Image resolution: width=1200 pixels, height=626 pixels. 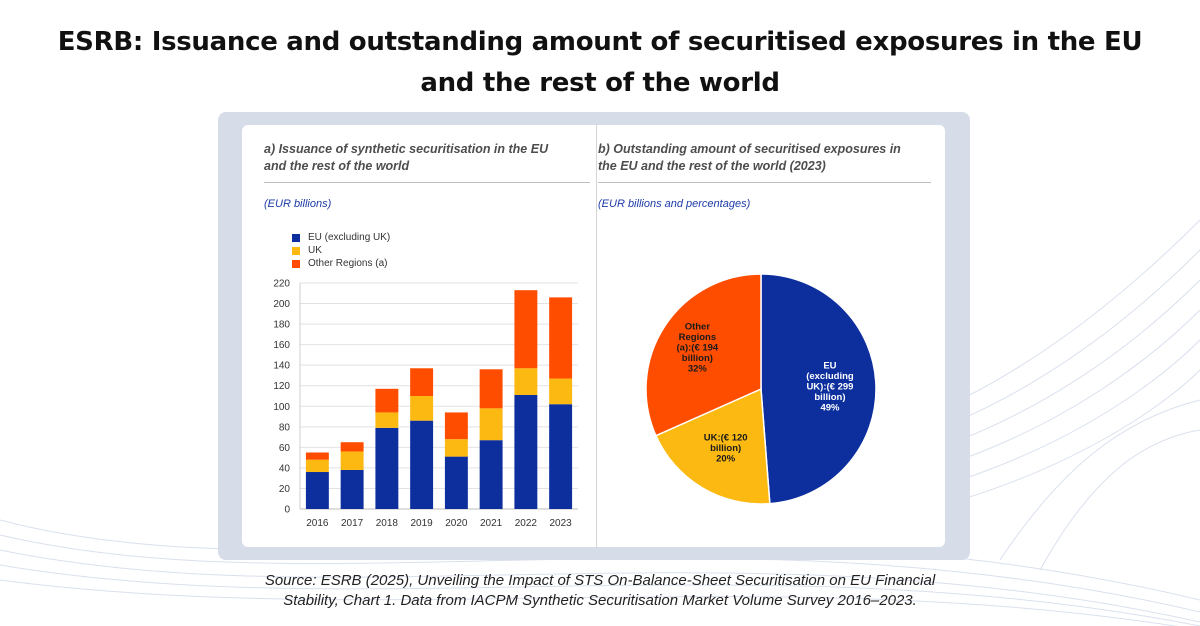 What do you see at coordinates (561, 456) in the screenshot?
I see `bar-eu-2023` at bounding box center [561, 456].